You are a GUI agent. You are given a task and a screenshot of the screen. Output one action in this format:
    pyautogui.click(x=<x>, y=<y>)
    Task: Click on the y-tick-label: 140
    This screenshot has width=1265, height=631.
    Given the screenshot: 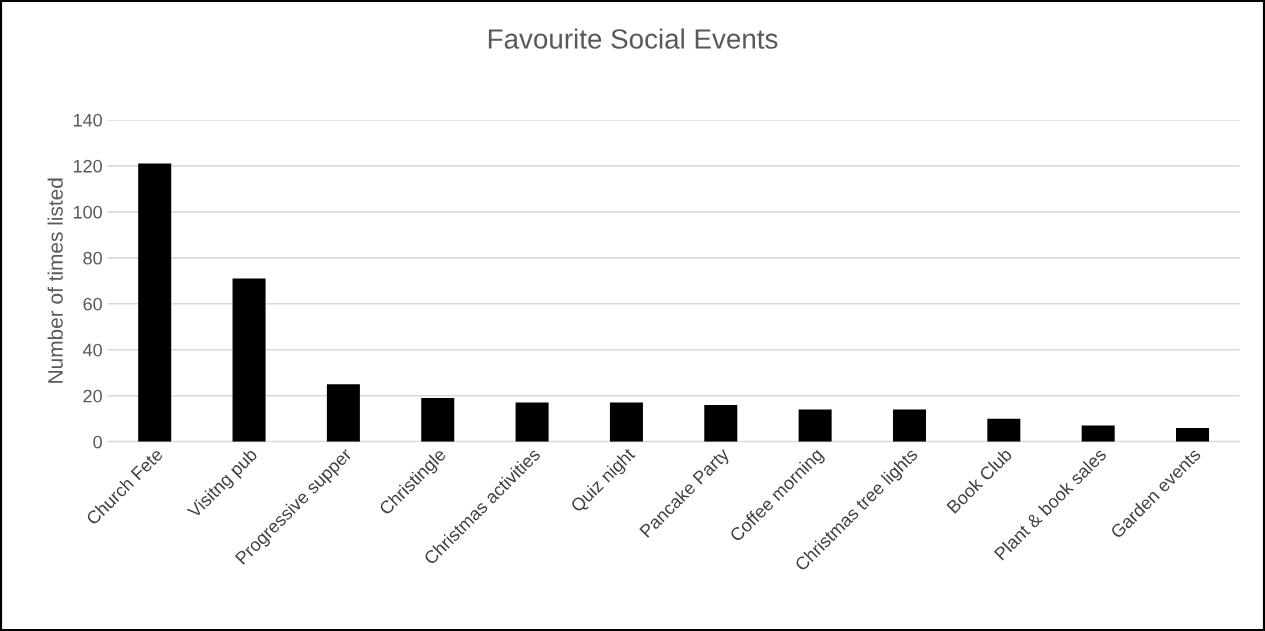 What is the action you would take?
    pyautogui.click(x=87, y=120)
    